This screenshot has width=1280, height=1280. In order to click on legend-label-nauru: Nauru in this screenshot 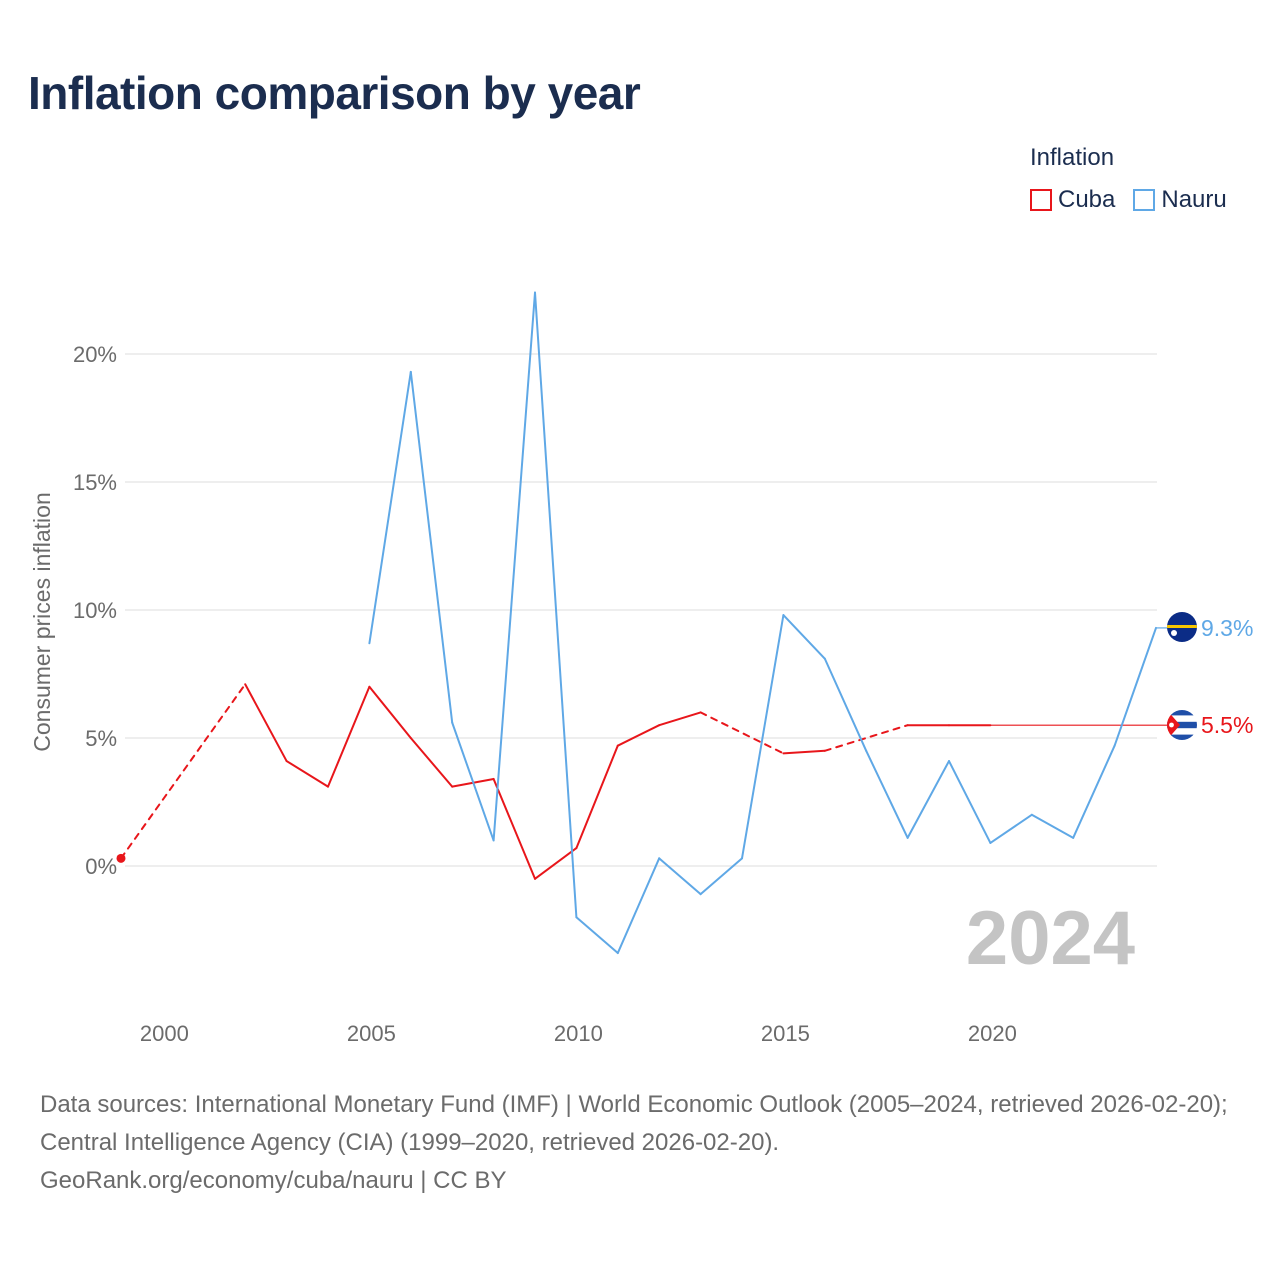, I will do `click(1194, 199)`.